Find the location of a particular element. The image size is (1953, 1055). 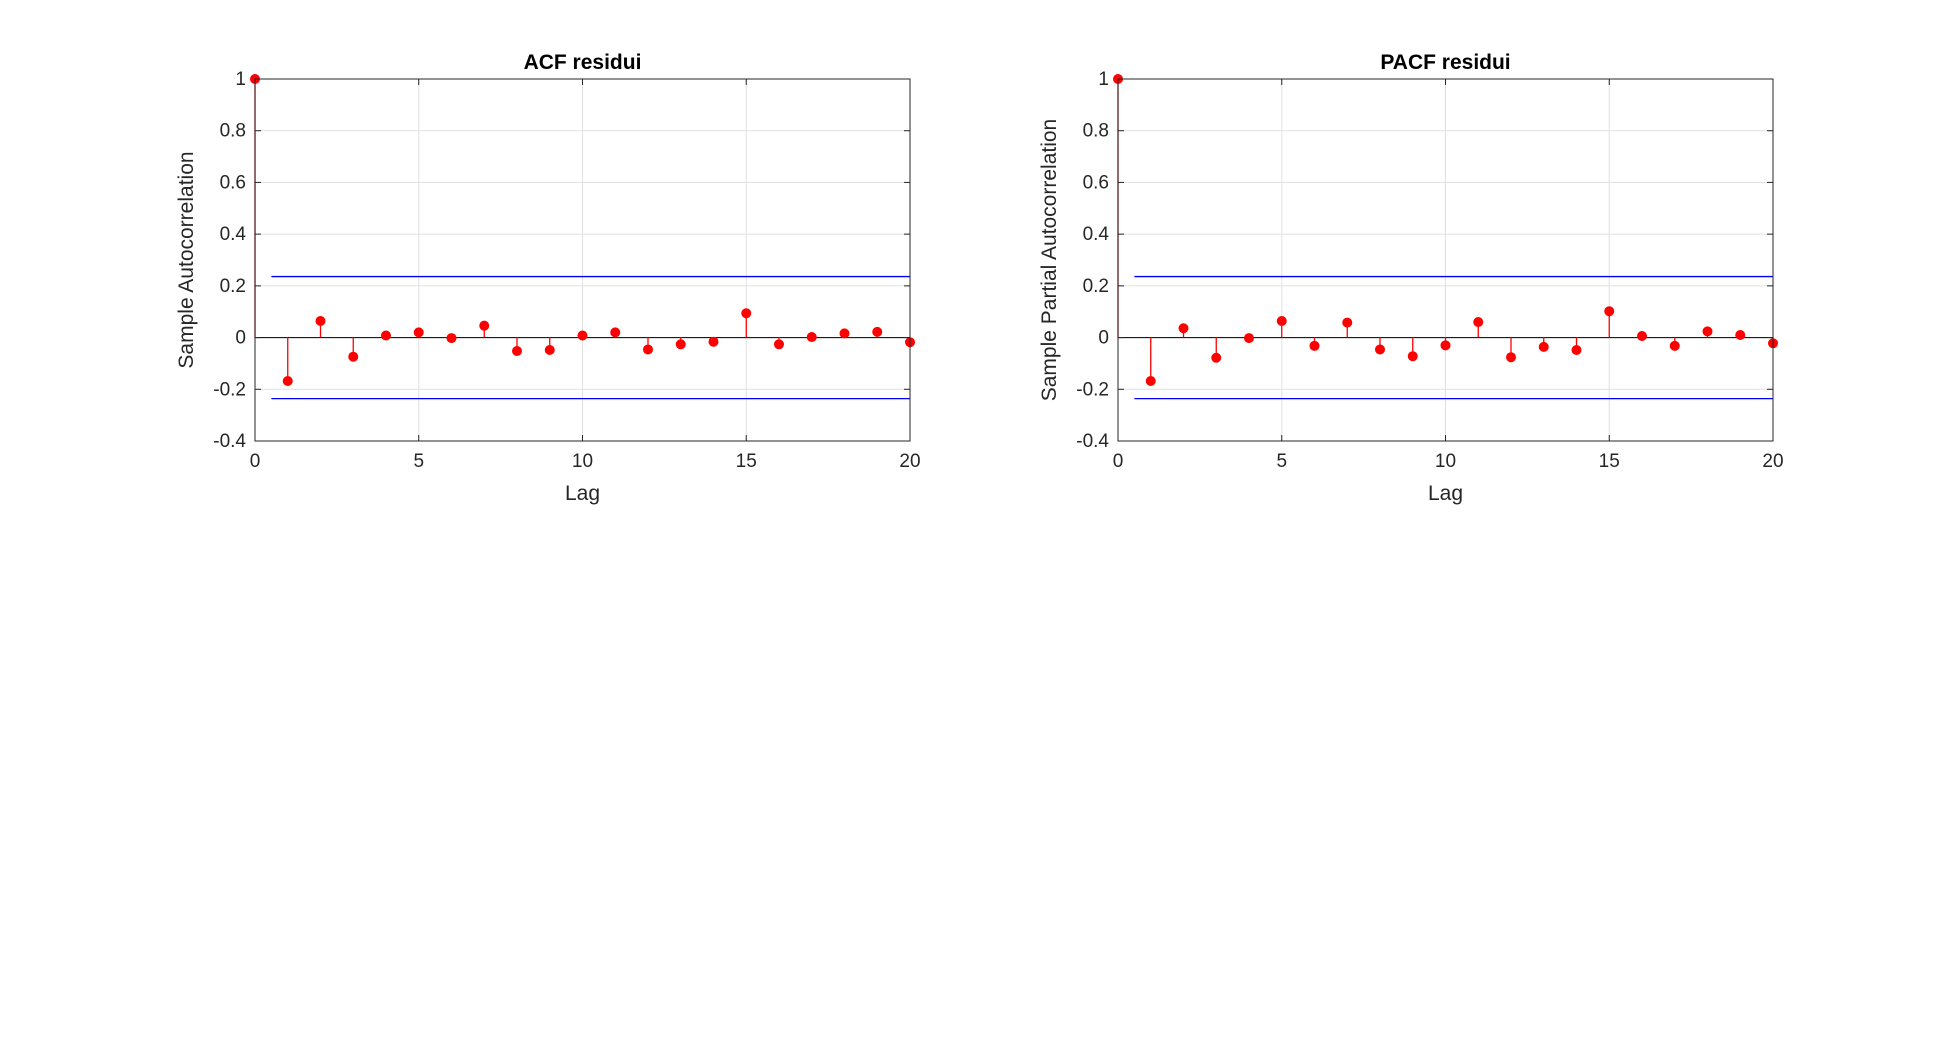

pacf-ticks: 0 5 10 15 20 -0.4 -0.2 0 0.2 0.4 0.6 0.8 1 is located at coordinates (1429, 270).